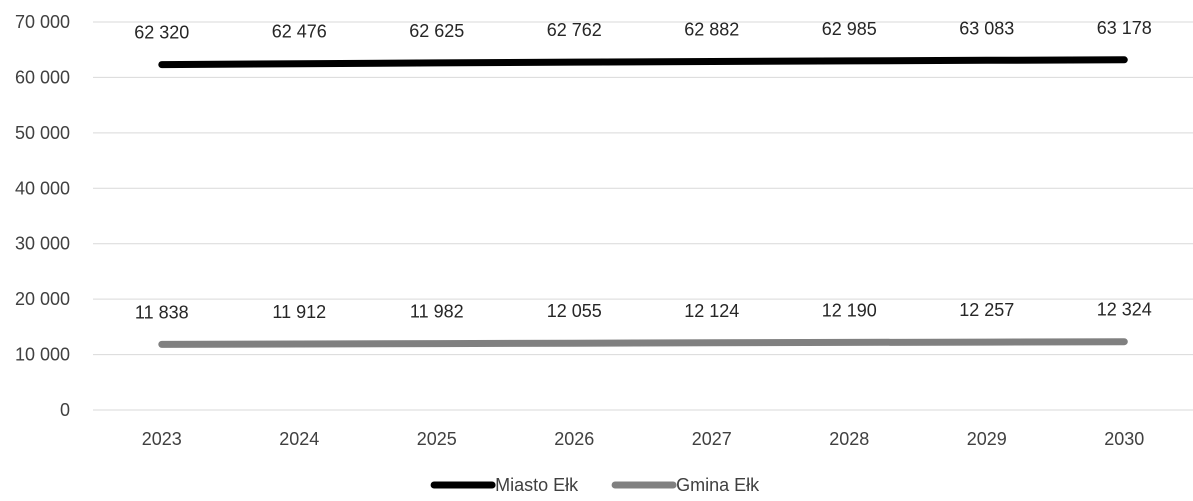 Image resolution: width=1193 pixels, height=501 pixels. I want to click on data-label: 62 625, so click(436, 31).